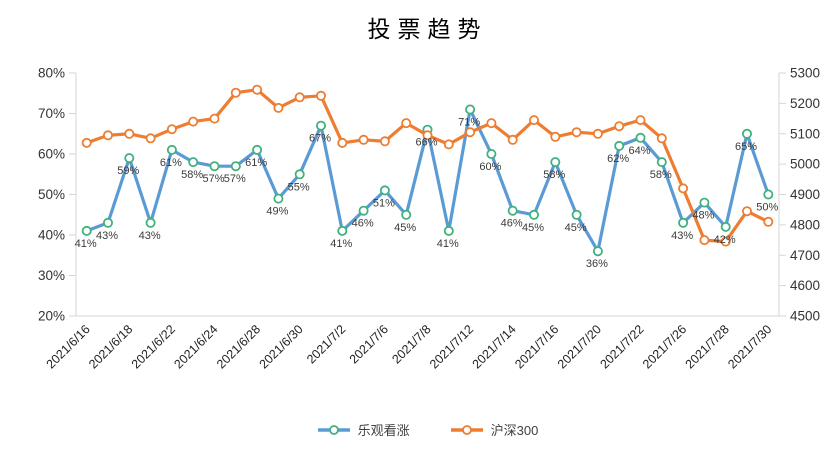  Describe the element at coordinates (51, 275) in the screenshot. I see `y-left-tick-label: 30%` at that location.